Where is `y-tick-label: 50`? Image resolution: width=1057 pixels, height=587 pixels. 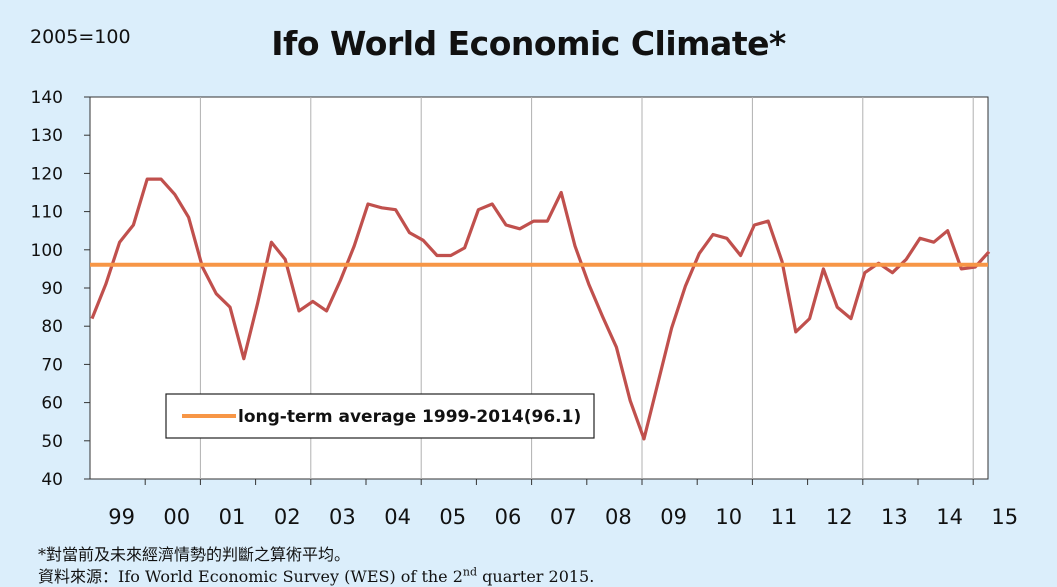 y-tick-label: 50 is located at coordinates (52, 442).